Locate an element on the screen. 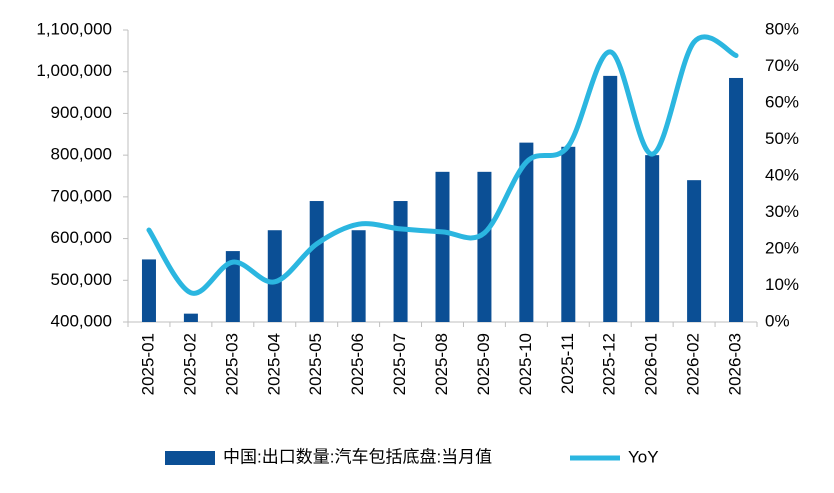 This screenshot has width=834, height=493. x-tick-label: 2026-01 is located at coordinates (651, 364).